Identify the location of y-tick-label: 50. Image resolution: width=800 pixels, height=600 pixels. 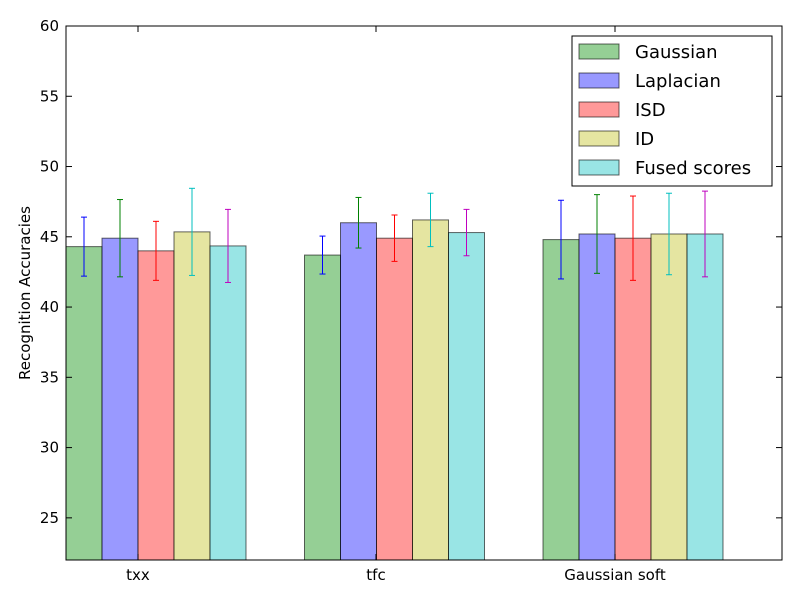
(49, 167).